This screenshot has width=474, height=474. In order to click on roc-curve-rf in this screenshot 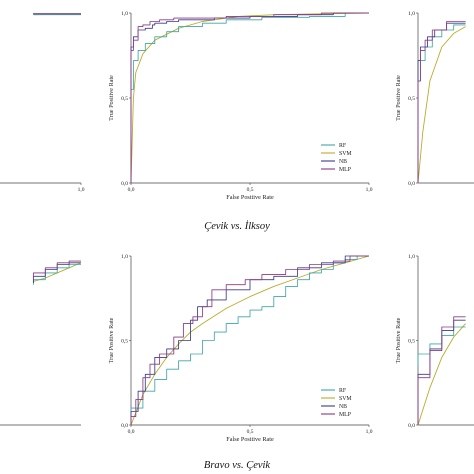, I will do `click(56, 274)`.